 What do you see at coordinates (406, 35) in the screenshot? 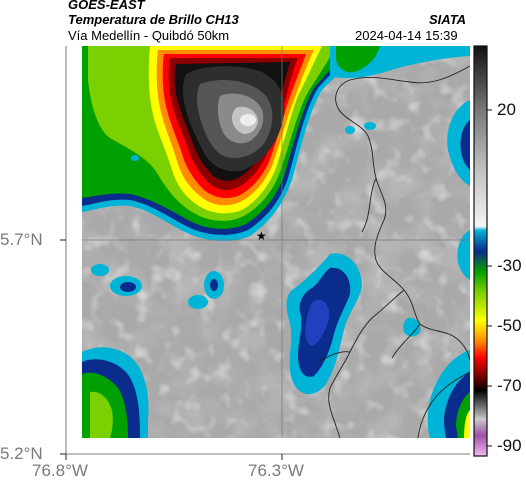
I see `timestamp: 2024-04-14 15:39` at bounding box center [406, 35].